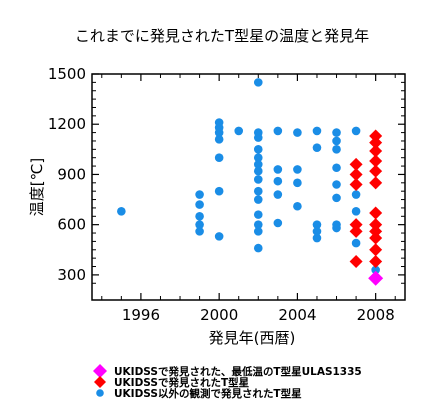 This screenshot has height=419, width=440. I want to click on legend-marker-circle, so click(100, 393).